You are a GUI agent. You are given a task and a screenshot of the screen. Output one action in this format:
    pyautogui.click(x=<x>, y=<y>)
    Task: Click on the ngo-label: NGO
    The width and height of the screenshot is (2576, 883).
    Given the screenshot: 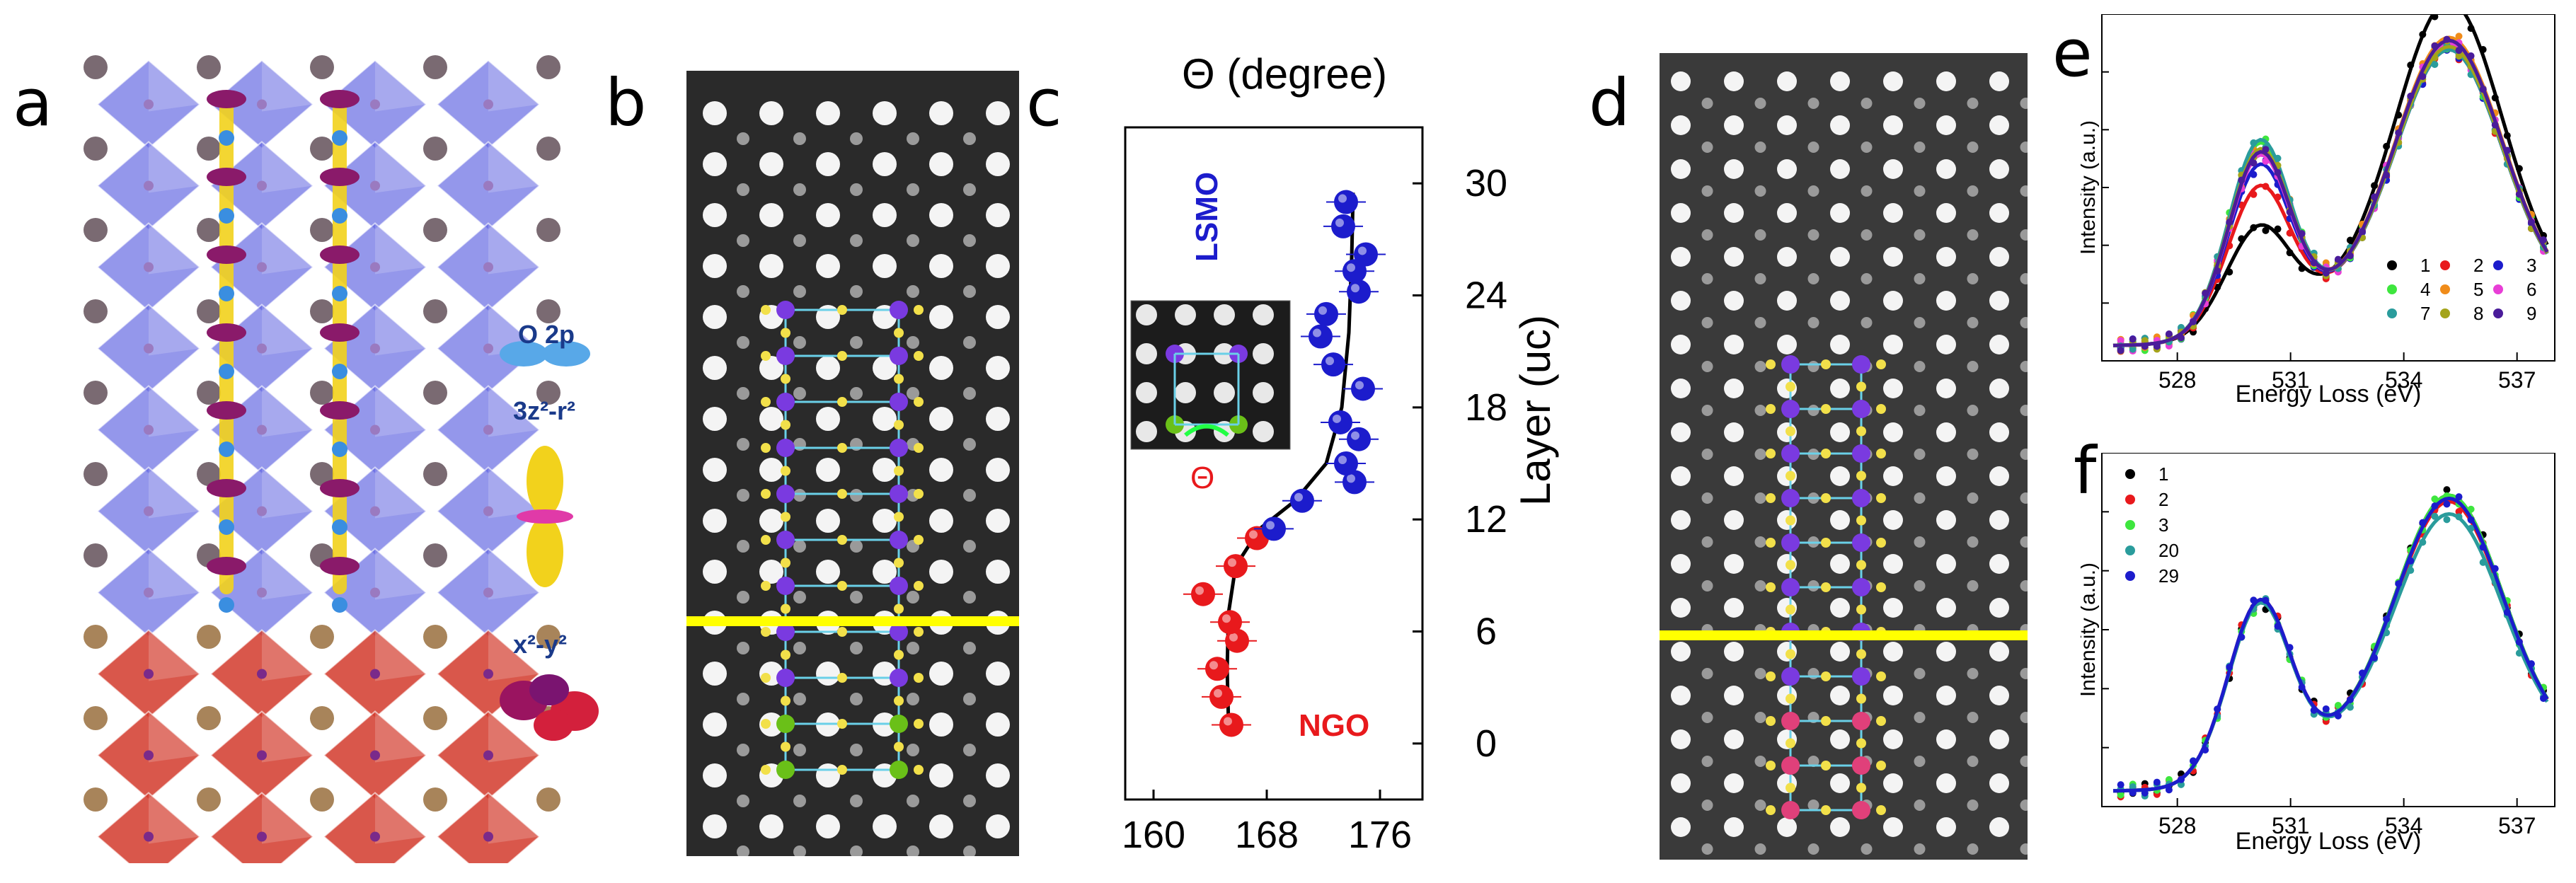 What is the action you would take?
    pyautogui.click(x=1334, y=725)
    